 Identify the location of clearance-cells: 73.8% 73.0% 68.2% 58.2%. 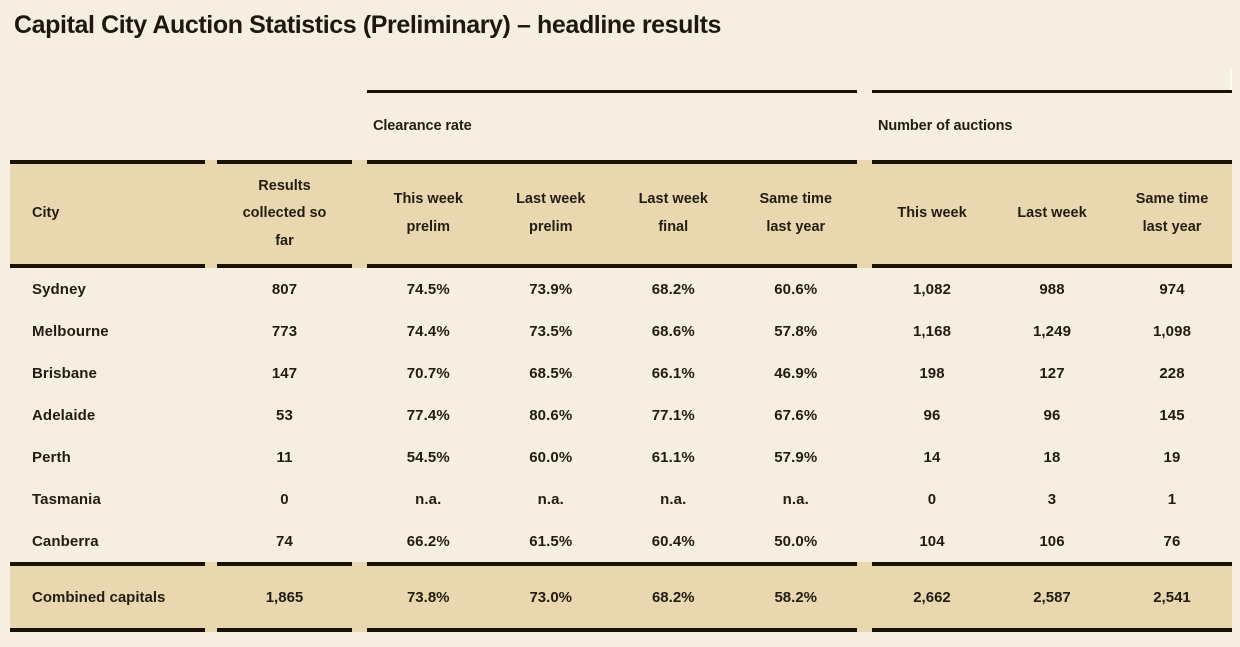
(612, 597).